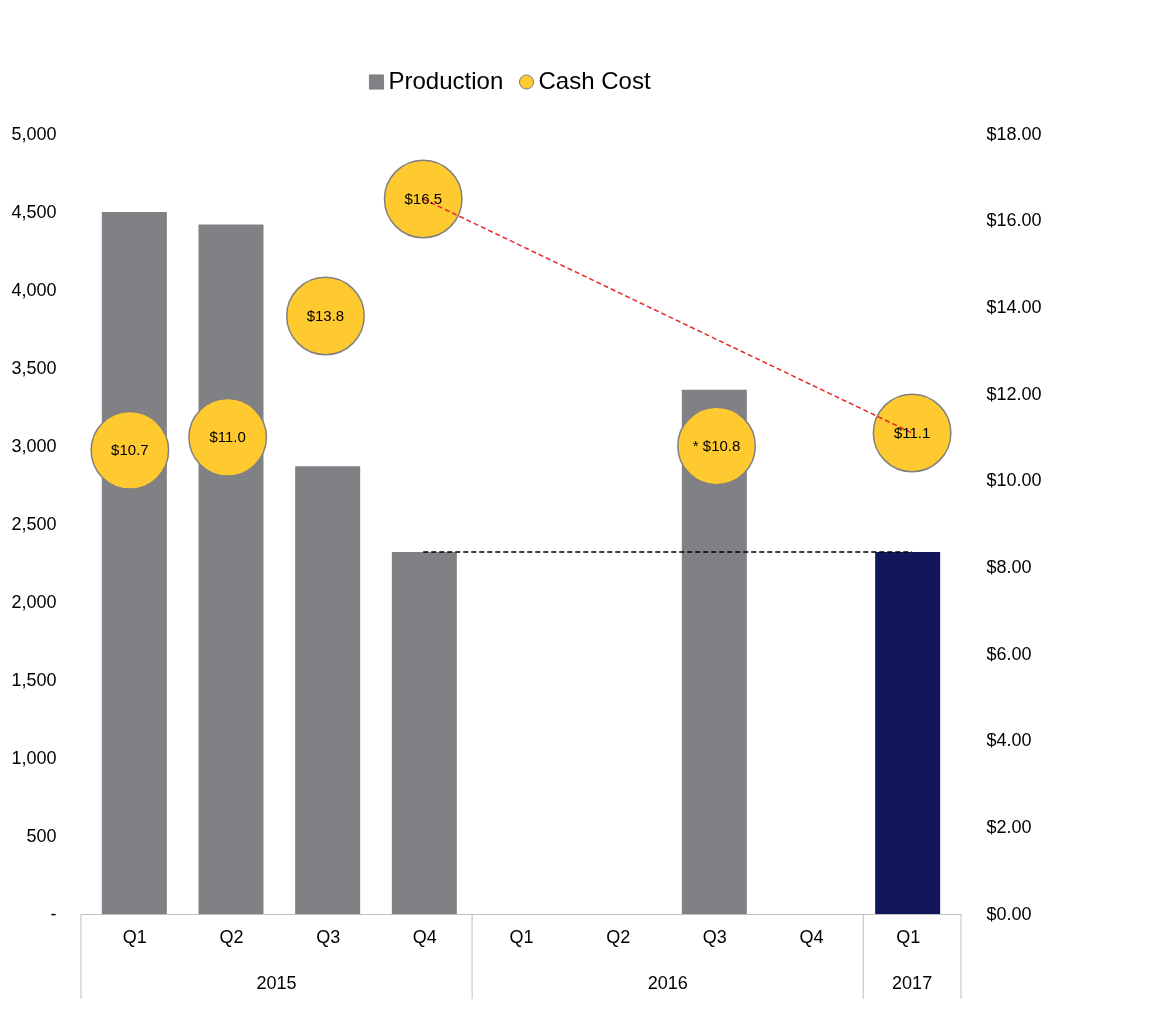 This screenshot has height=1020, width=1149. Describe the element at coordinates (34, 757) in the screenshot. I see `y-tick-label: 1,000` at that location.